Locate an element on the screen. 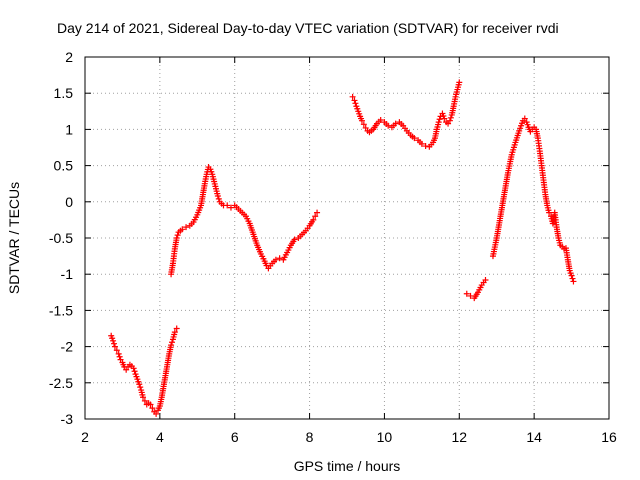  x-tick-label: 14 is located at coordinates (534, 437).